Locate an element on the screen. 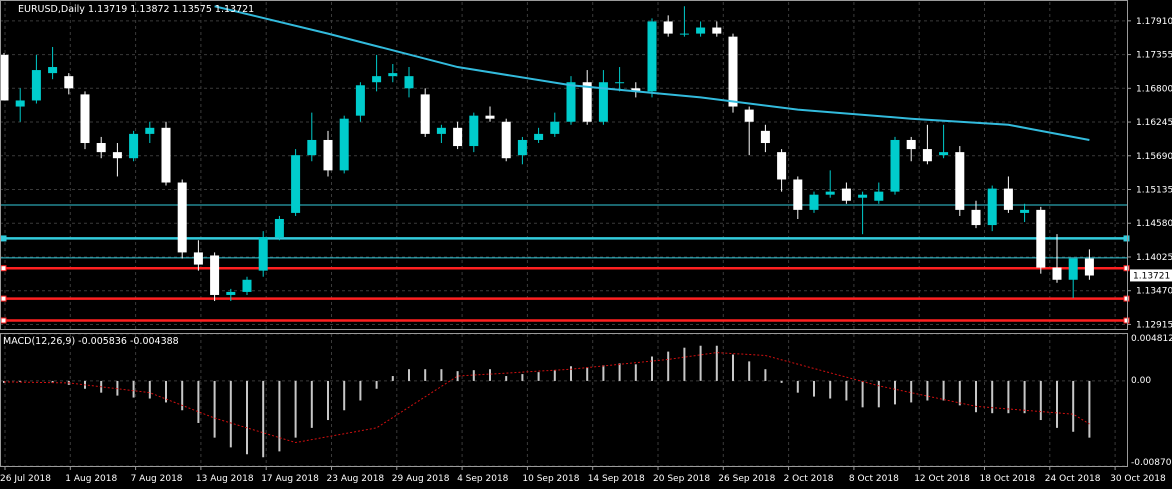  time-tick-label: 26 Jul 2018 is located at coordinates (25, 479).